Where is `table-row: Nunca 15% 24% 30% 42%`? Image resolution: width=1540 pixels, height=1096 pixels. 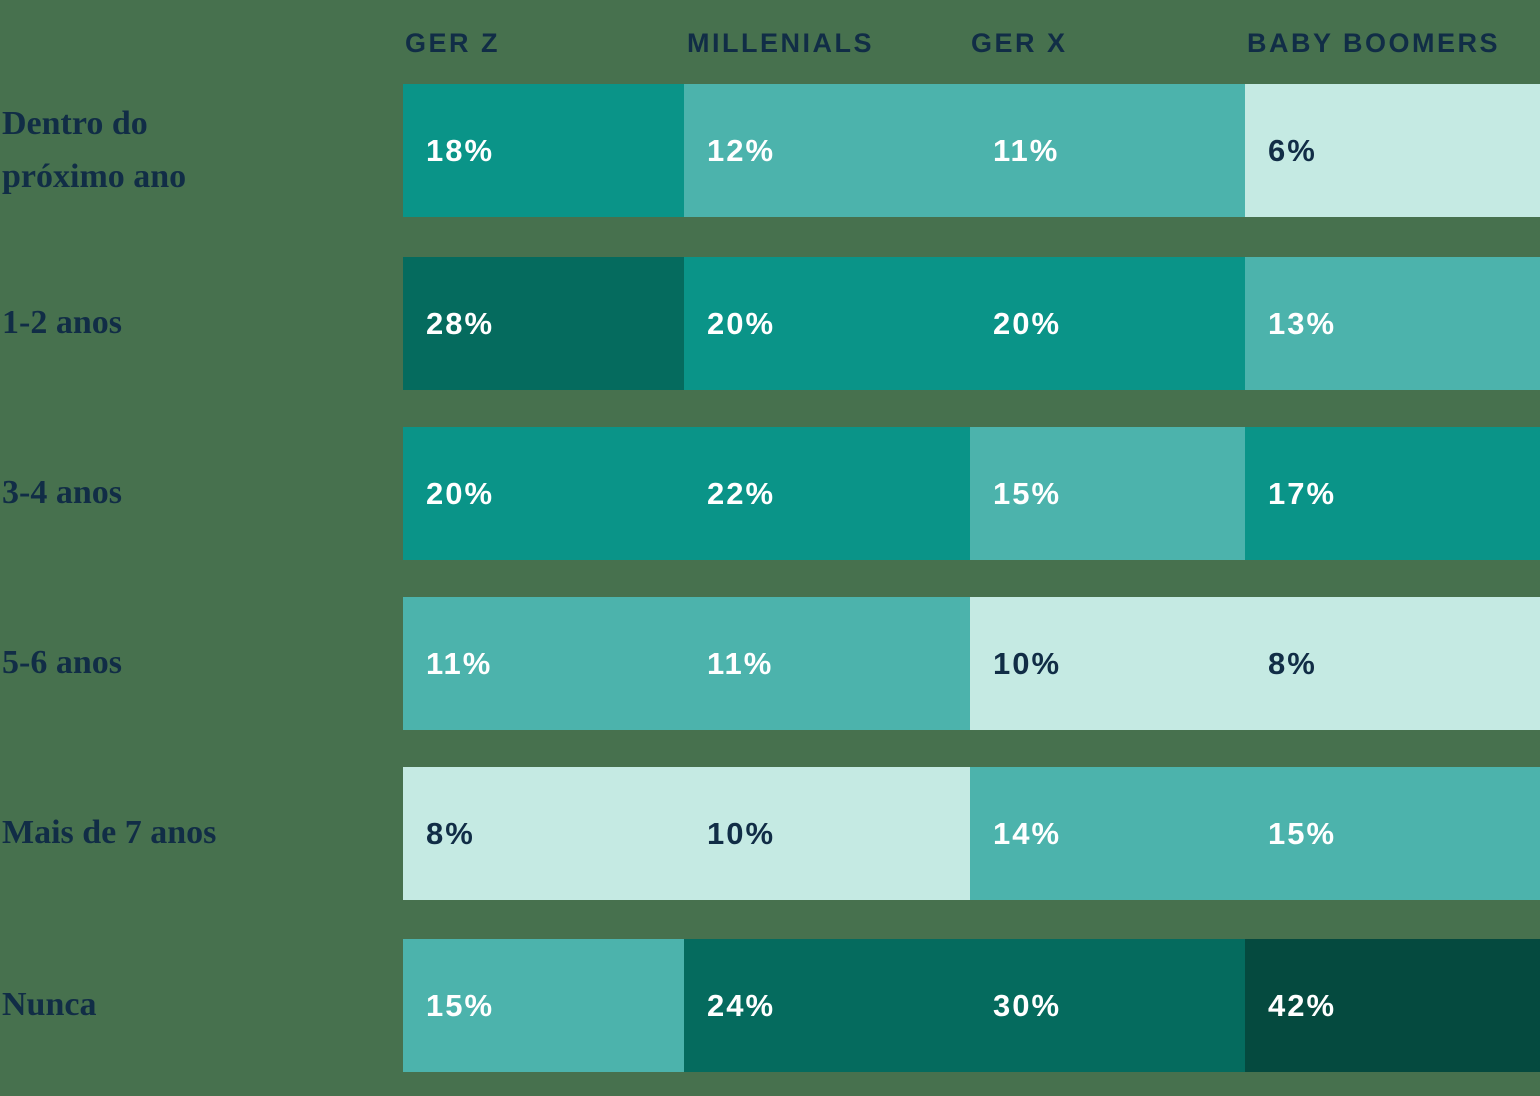 table-row: Nunca 15% 24% 30% 42% is located at coordinates (770, 1005).